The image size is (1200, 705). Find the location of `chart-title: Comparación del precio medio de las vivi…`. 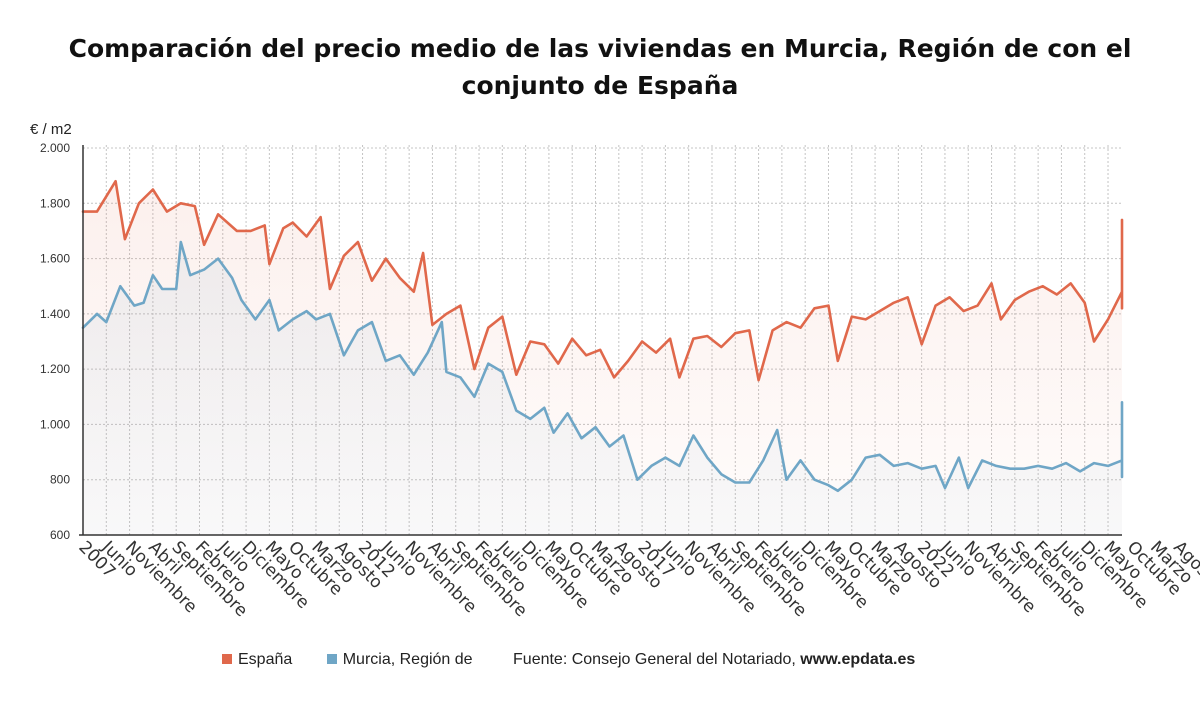

chart-title: Comparación del precio medio de las vivi… is located at coordinates (600, 67).